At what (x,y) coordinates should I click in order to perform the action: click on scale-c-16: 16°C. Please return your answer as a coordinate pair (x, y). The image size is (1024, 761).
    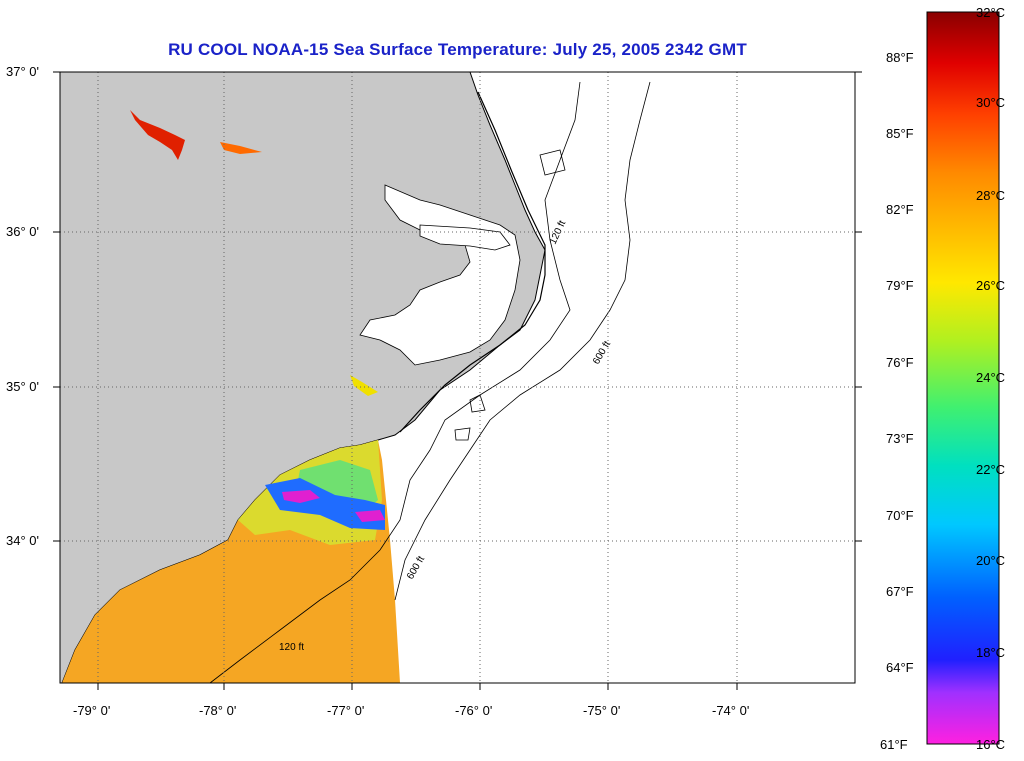
    Looking at the image, I should click on (991, 744).